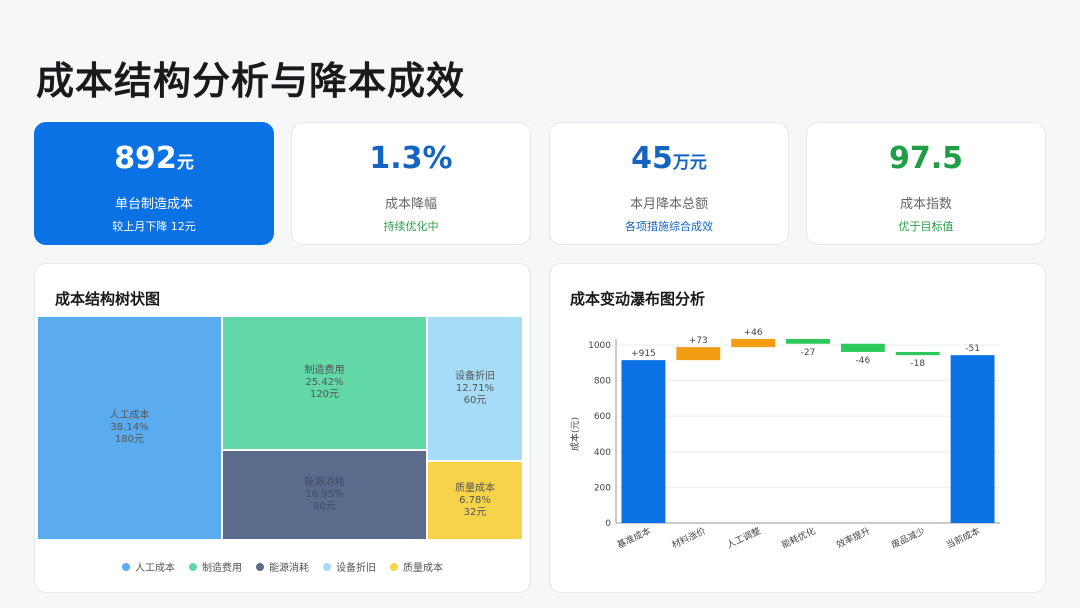 Image resolution: width=1080 pixels, height=608 pixels. What do you see at coordinates (410, 204) in the screenshot?
I see `kpi-label: 成本降幅` at bounding box center [410, 204].